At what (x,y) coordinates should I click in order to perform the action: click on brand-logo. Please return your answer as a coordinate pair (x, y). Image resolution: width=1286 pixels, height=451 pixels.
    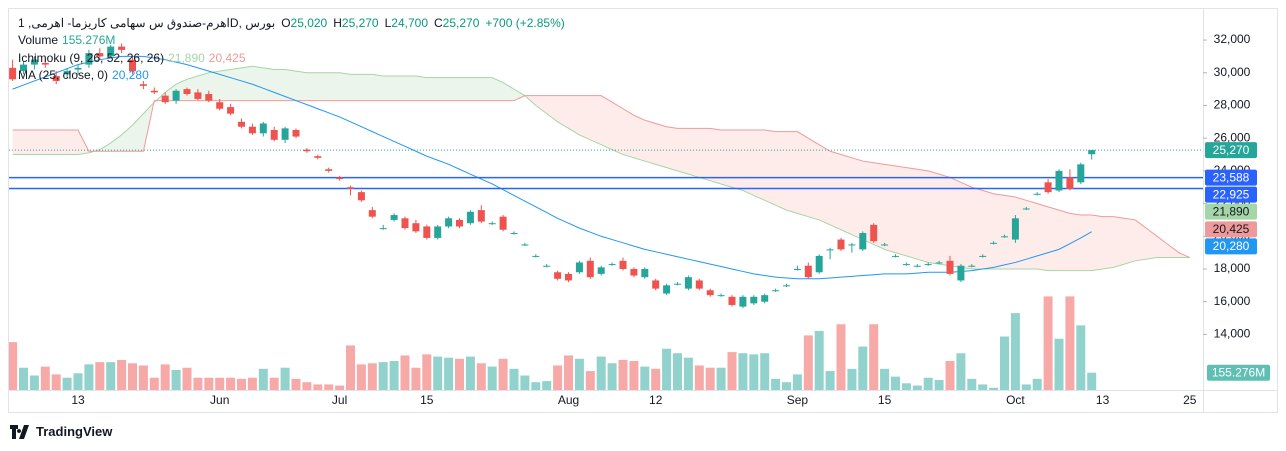
    Looking at the image, I should click on (19, 431).